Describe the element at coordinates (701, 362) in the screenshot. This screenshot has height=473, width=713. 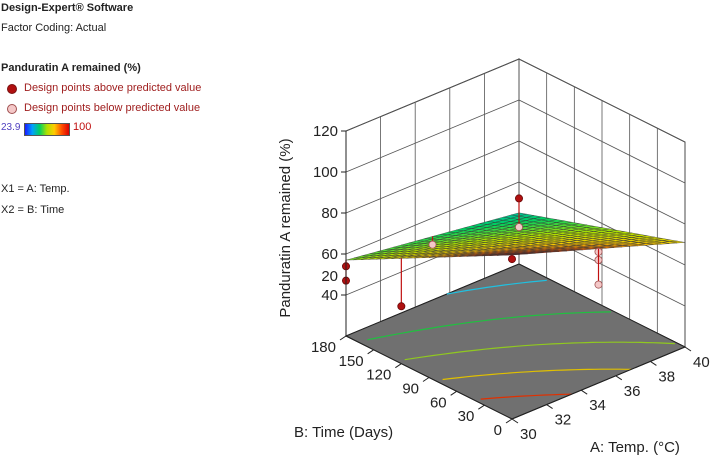
I see `x-tick-label: 40` at that location.